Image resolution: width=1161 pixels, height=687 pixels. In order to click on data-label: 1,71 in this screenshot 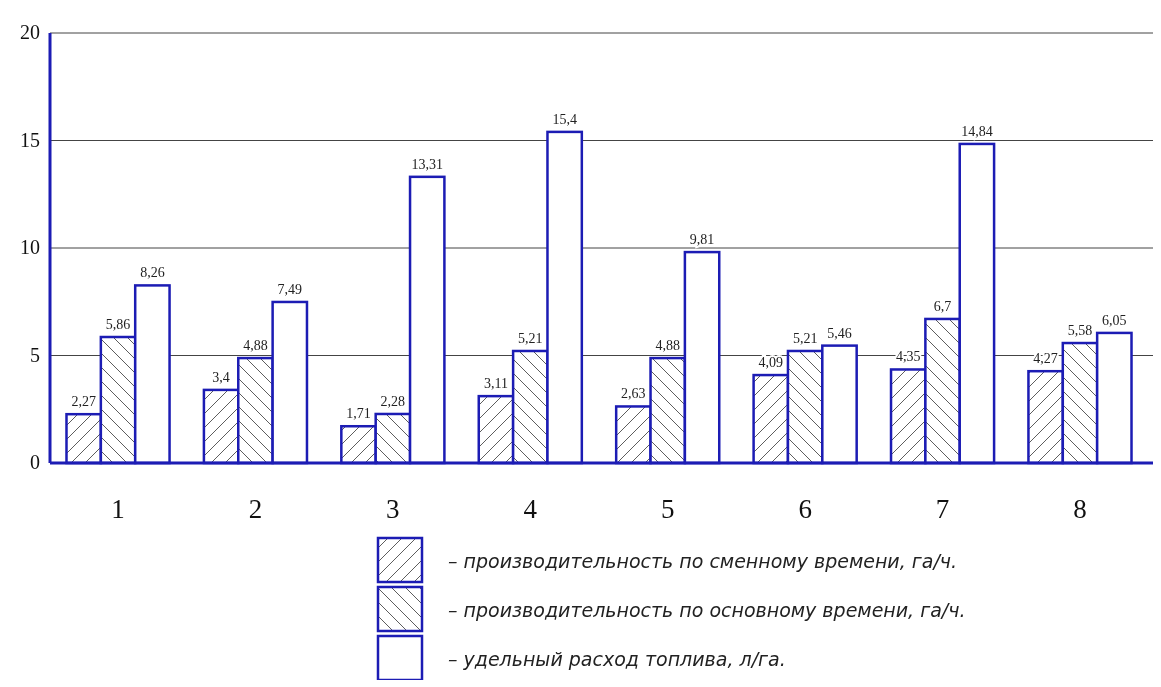, I will do `click(358, 414)`.